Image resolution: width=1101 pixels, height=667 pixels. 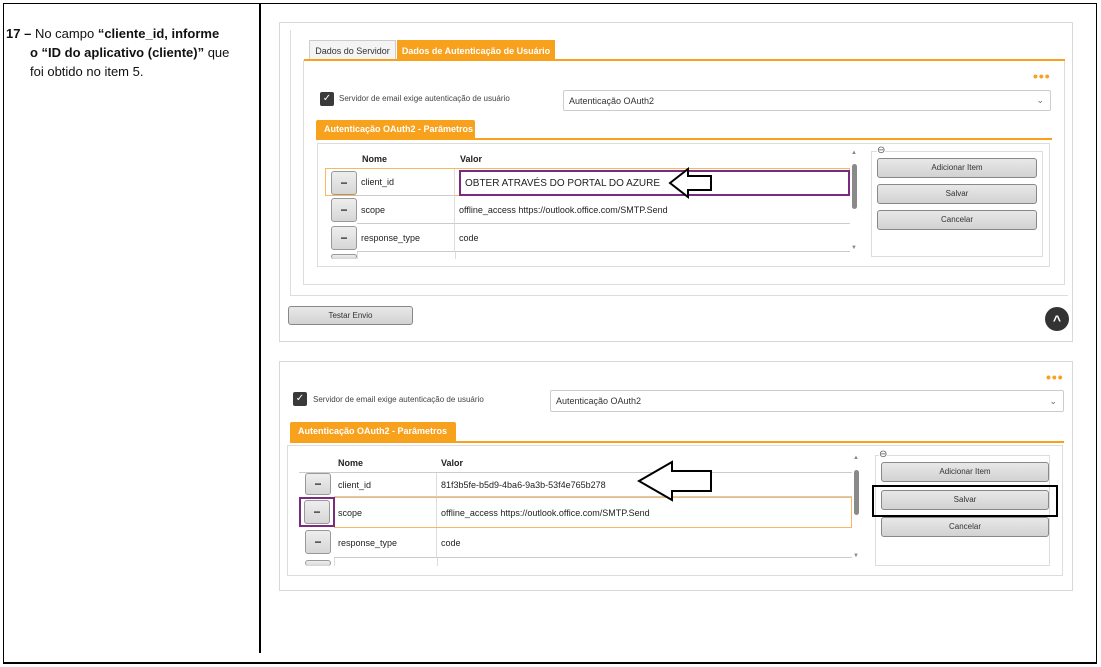 I want to click on save-highlight-box, so click(x=965, y=501).